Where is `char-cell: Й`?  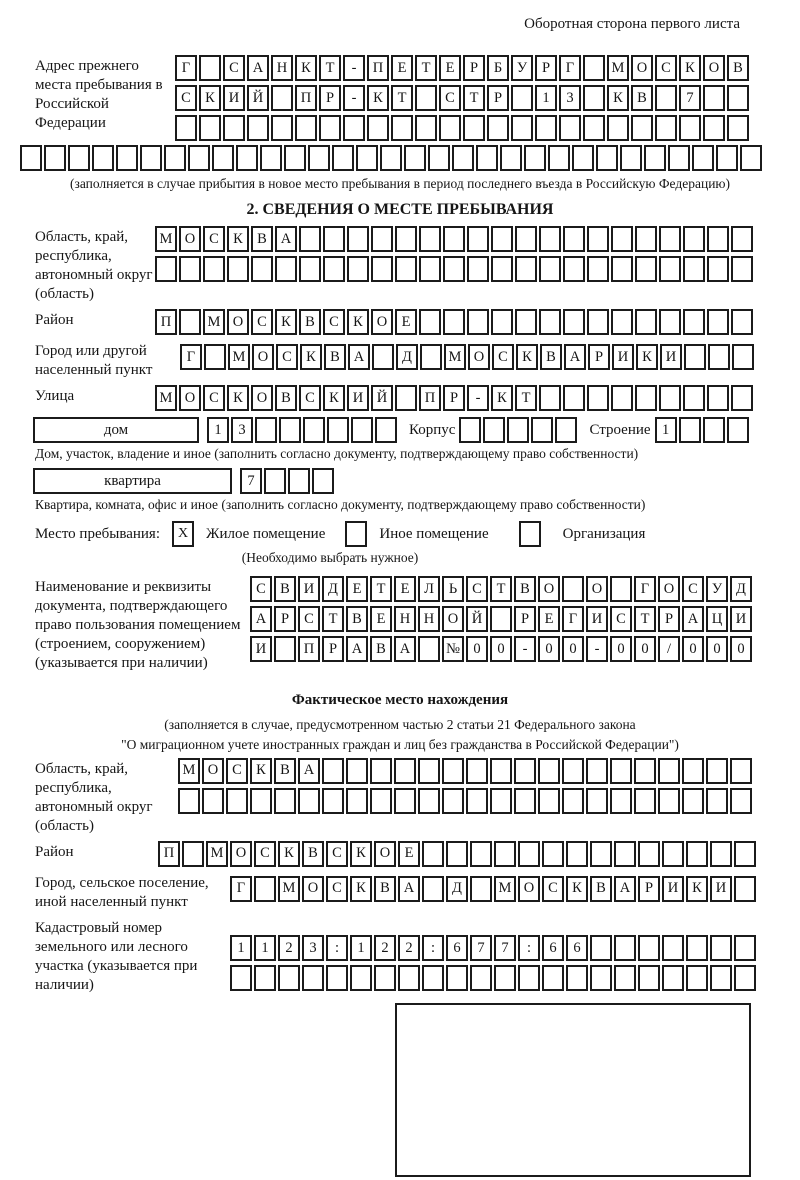
char-cell: Й is located at coordinates (382, 398).